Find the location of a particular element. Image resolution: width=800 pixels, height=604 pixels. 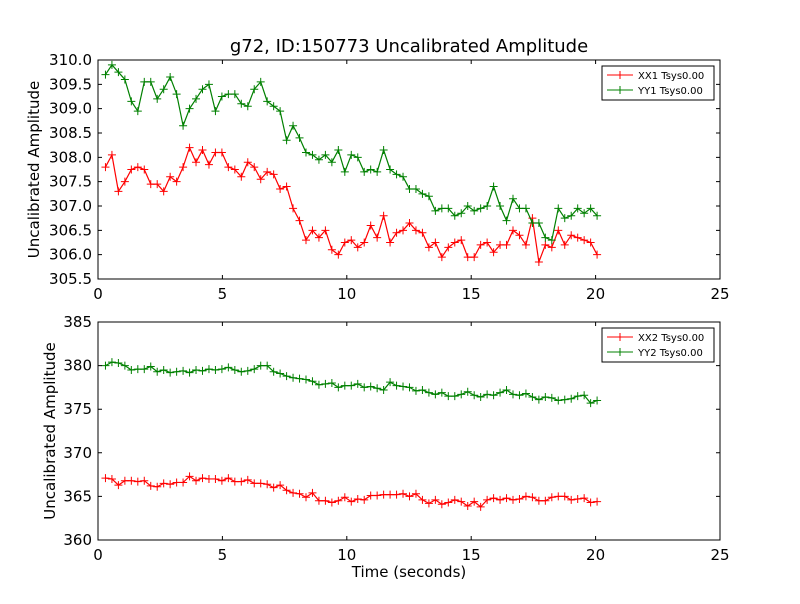

legend-label: XX2 Tsys0.00 is located at coordinates (671, 338).